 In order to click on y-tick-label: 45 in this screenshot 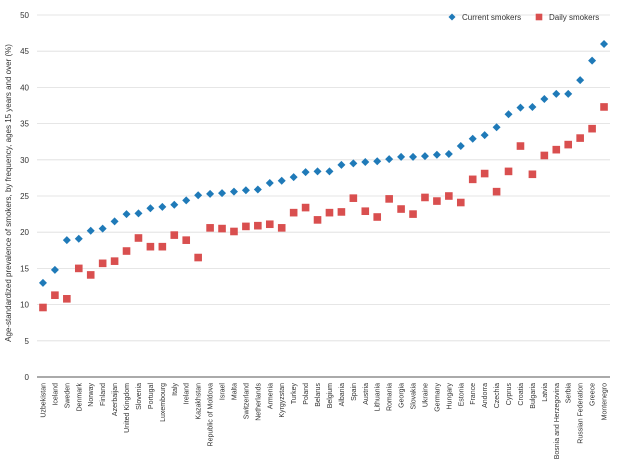, I will do `click(24, 51)`.